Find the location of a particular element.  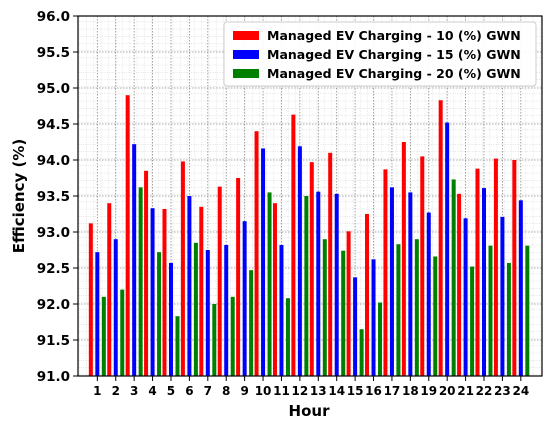

y-tick-label: 92.0 is located at coordinates (53, 305).